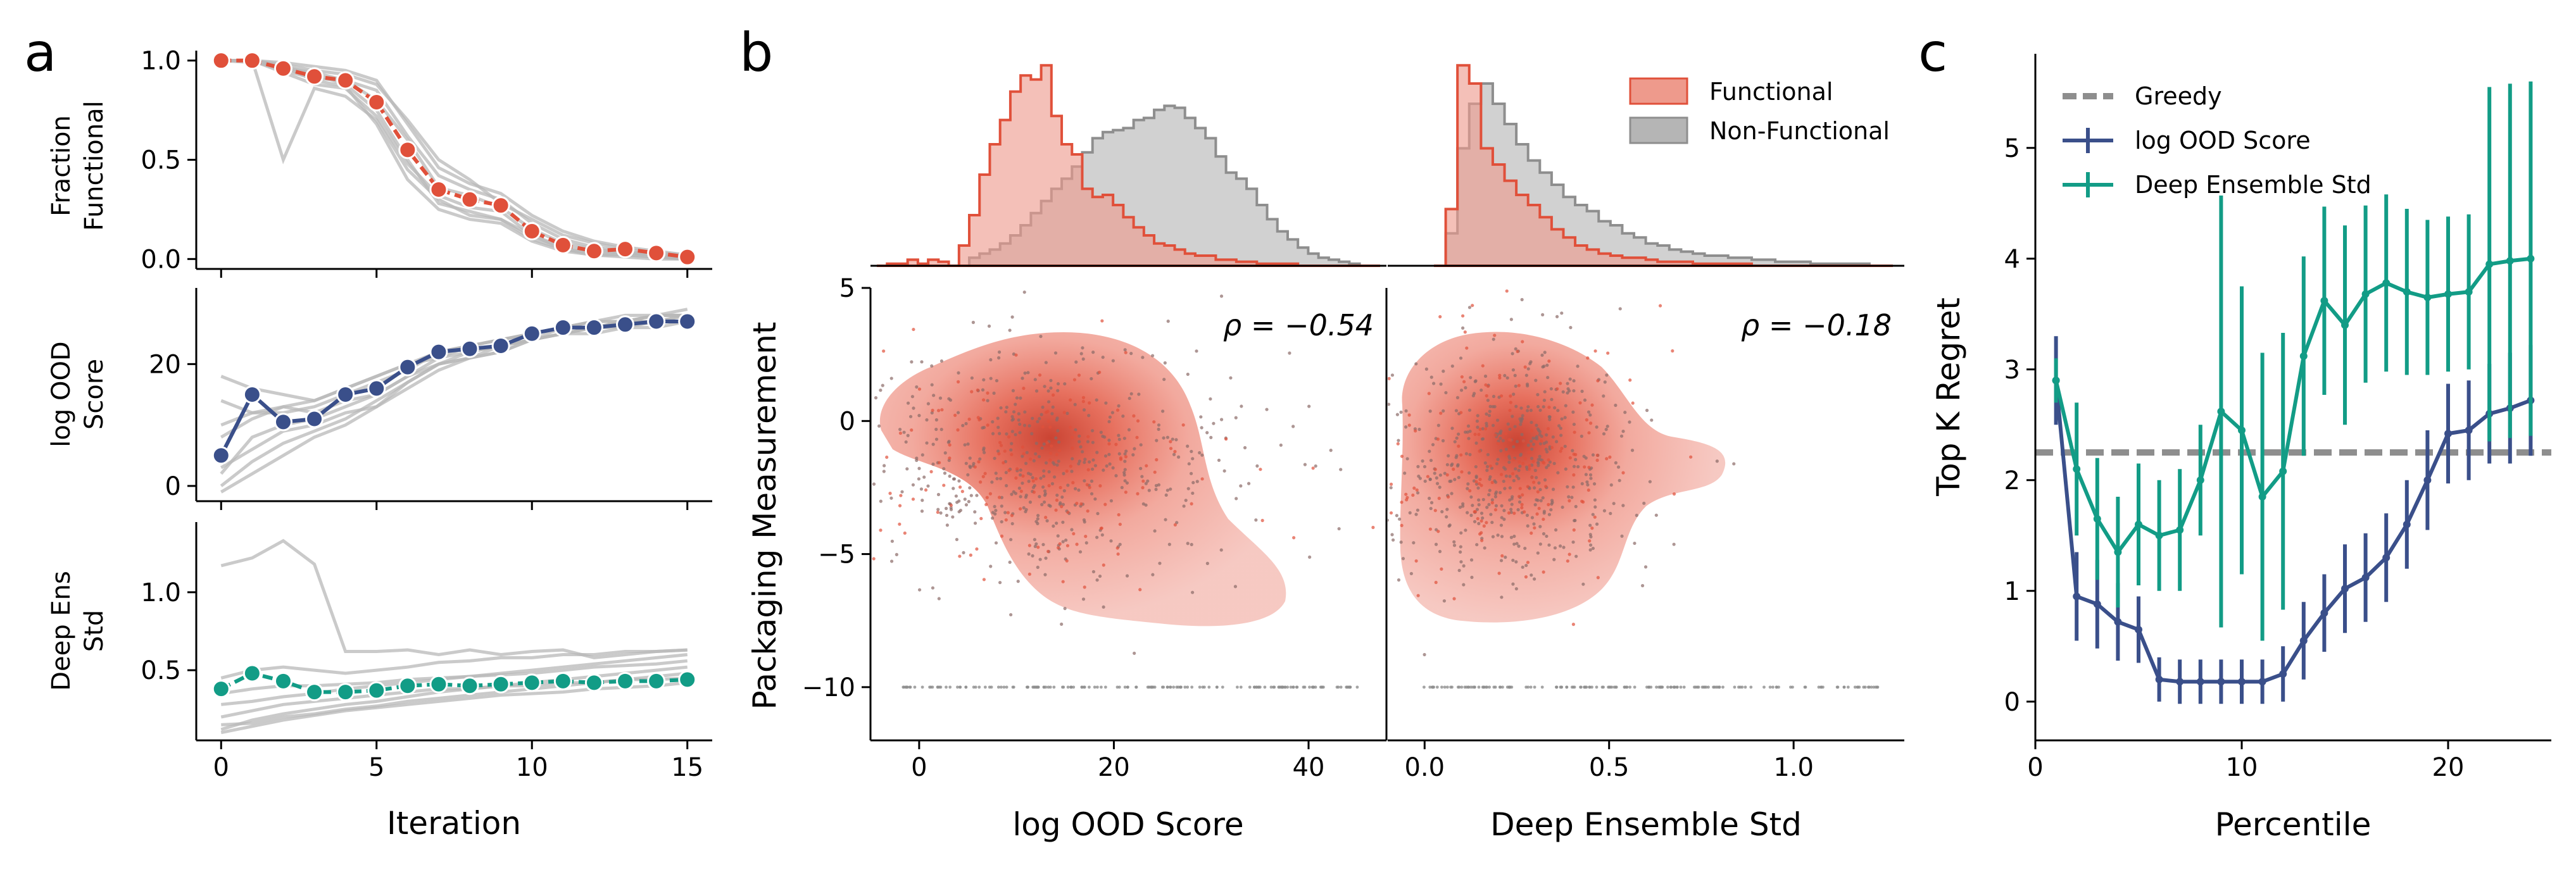  I want to click on b_scatter_left-ytick-label: 5, so click(847, 288).